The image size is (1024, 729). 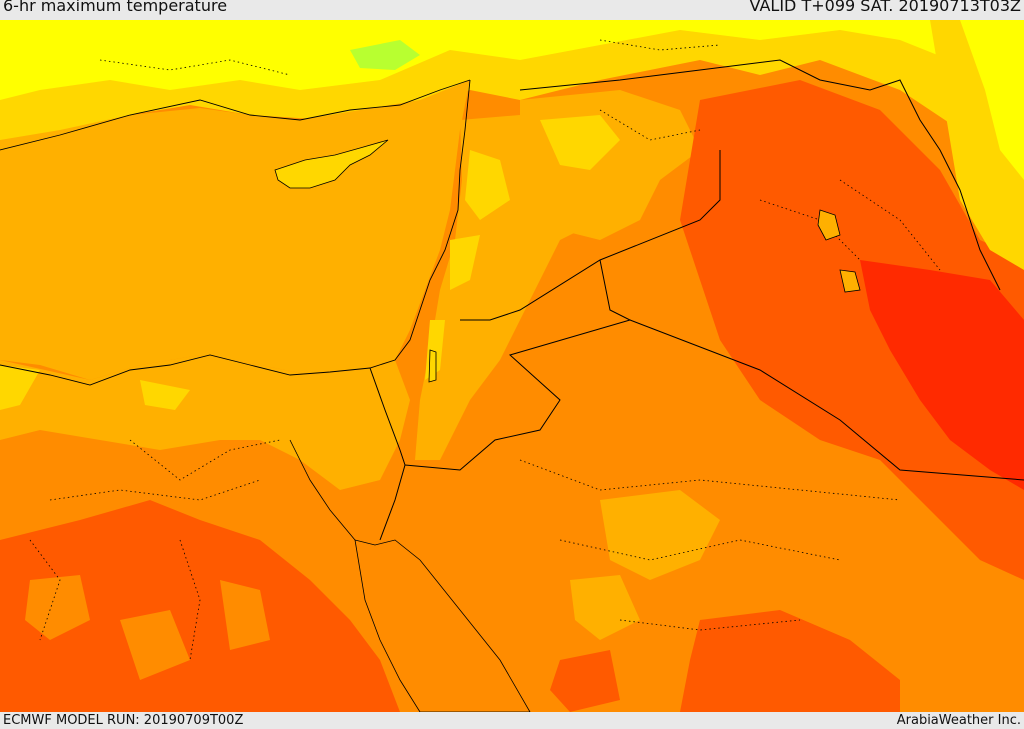 What do you see at coordinates (331, 164) in the screenshot?
I see `cyprus-island` at bounding box center [331, 164].